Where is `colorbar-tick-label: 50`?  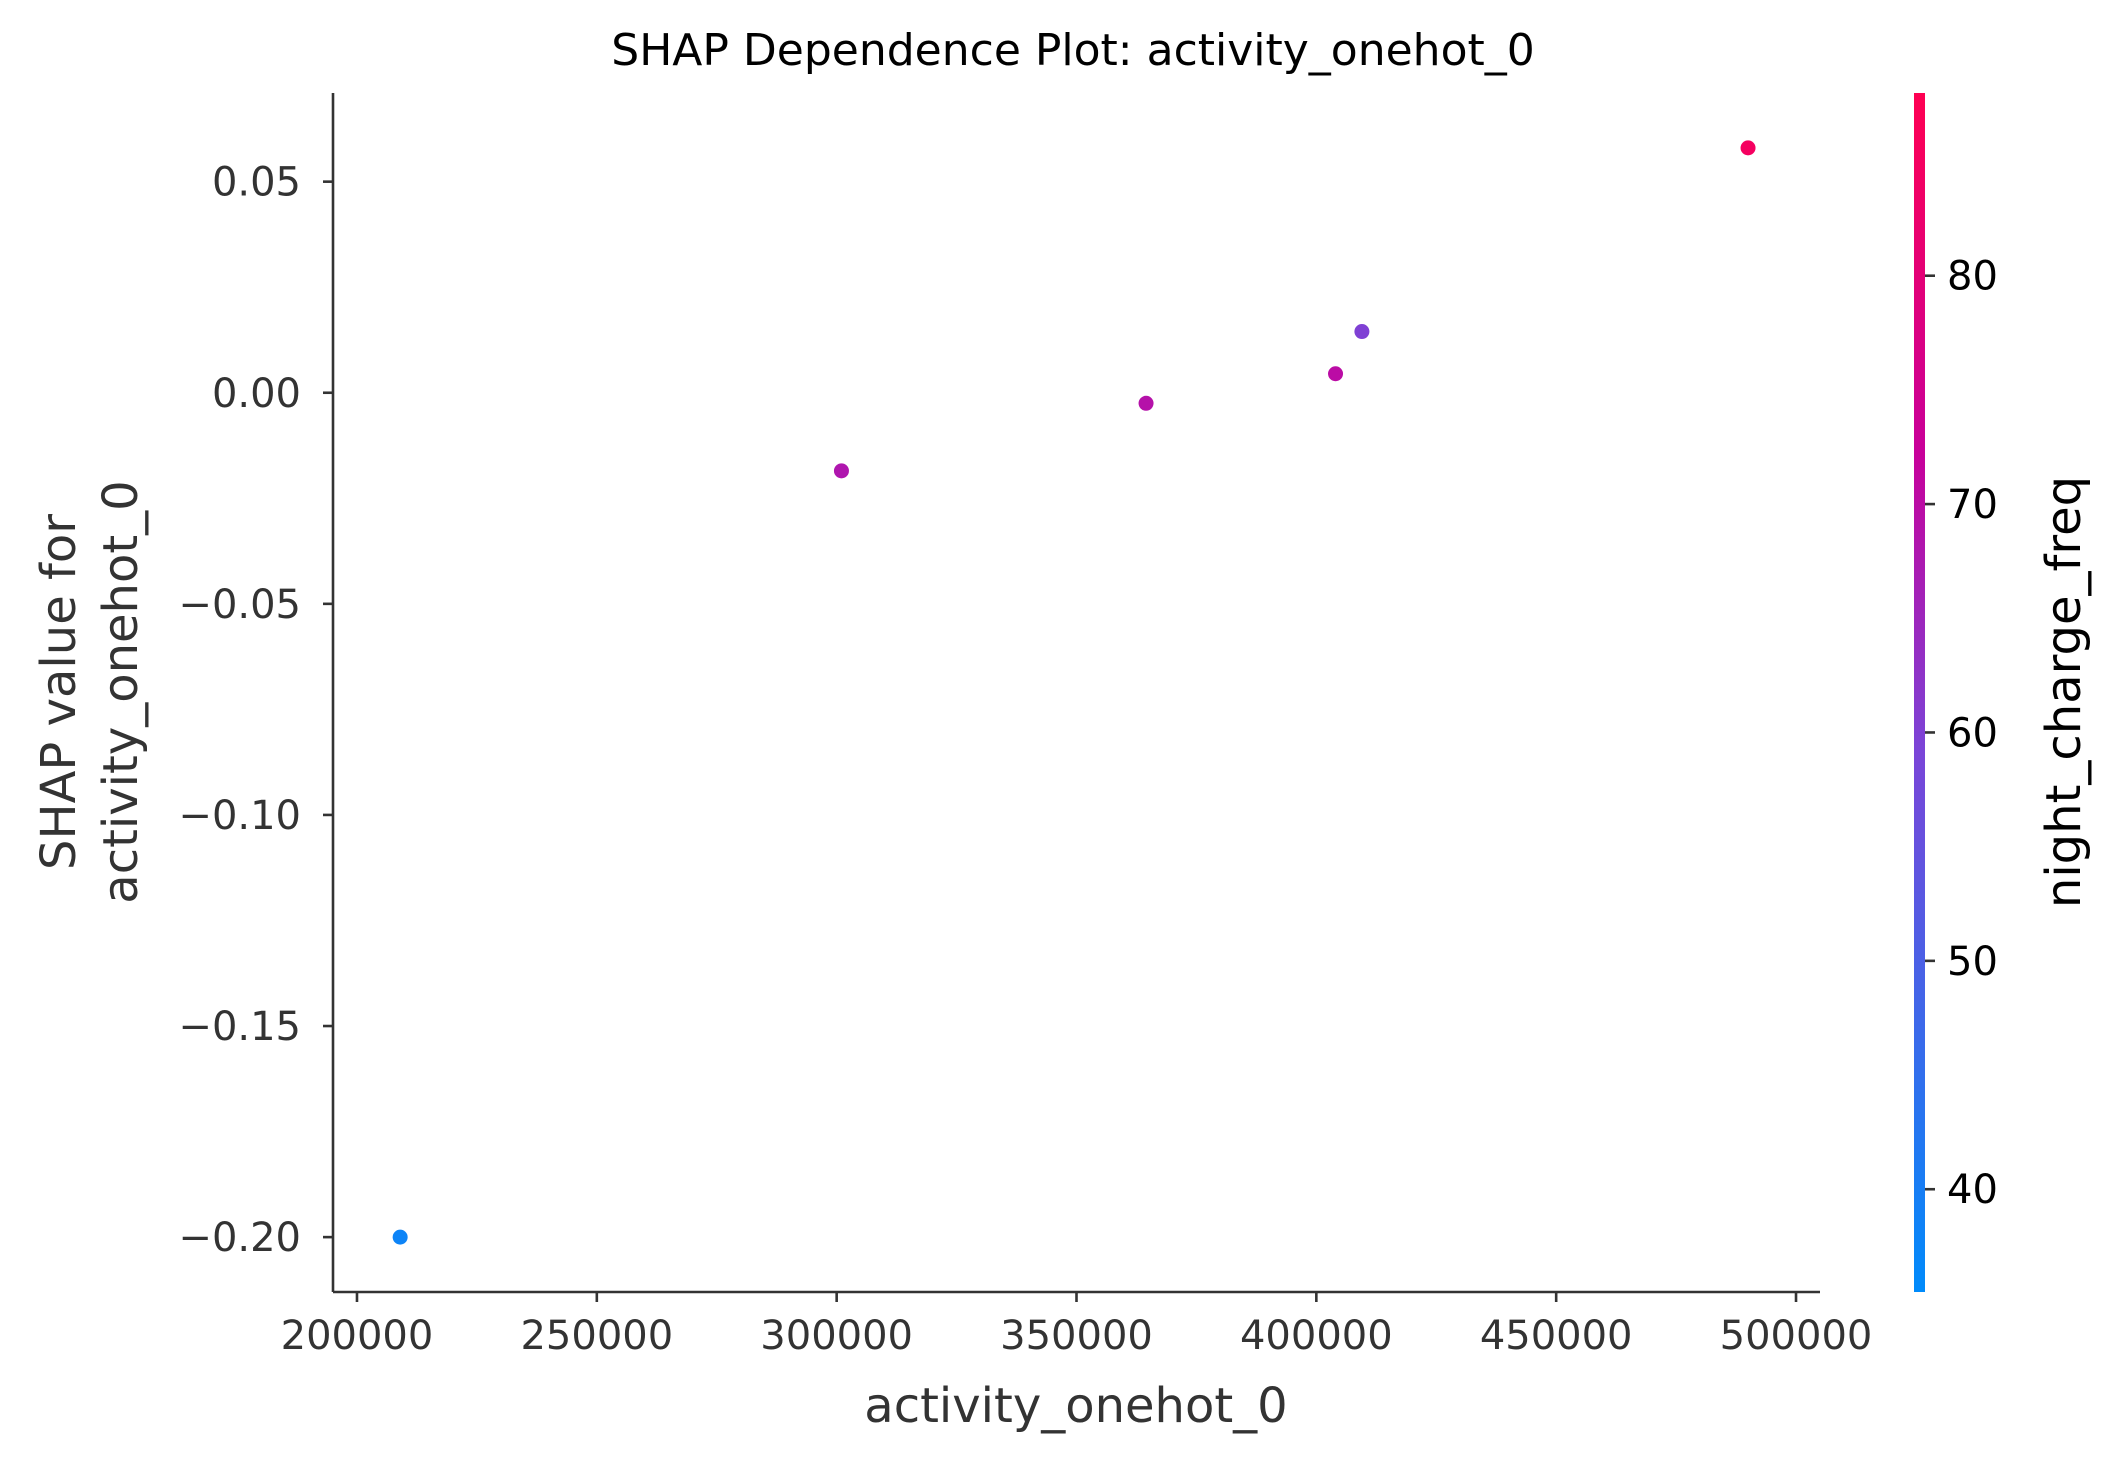
colorbar-tick-label: 50 is located at coordinates (1972, 962).